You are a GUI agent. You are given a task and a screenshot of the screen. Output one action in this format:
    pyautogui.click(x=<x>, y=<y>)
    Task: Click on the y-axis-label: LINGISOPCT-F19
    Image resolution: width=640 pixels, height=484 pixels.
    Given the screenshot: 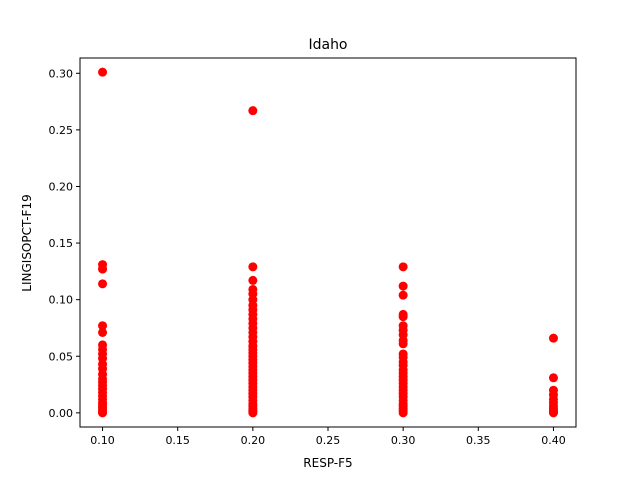 What is the action you would take?
    pyautogui.click(x=27, y=242)
    